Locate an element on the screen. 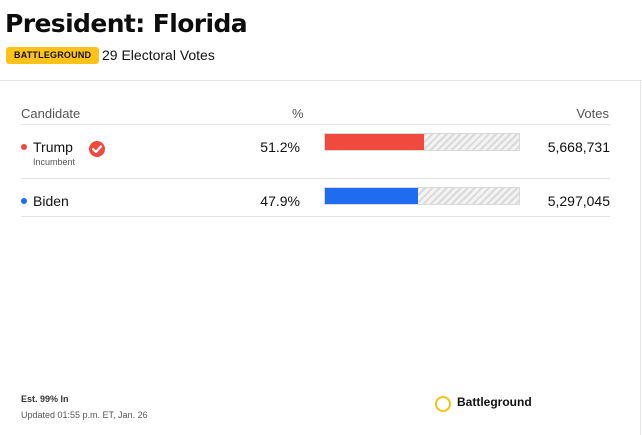 This screenshot has width=642, height=435. page-title: President: Florida is located at coordinates (126, 23).